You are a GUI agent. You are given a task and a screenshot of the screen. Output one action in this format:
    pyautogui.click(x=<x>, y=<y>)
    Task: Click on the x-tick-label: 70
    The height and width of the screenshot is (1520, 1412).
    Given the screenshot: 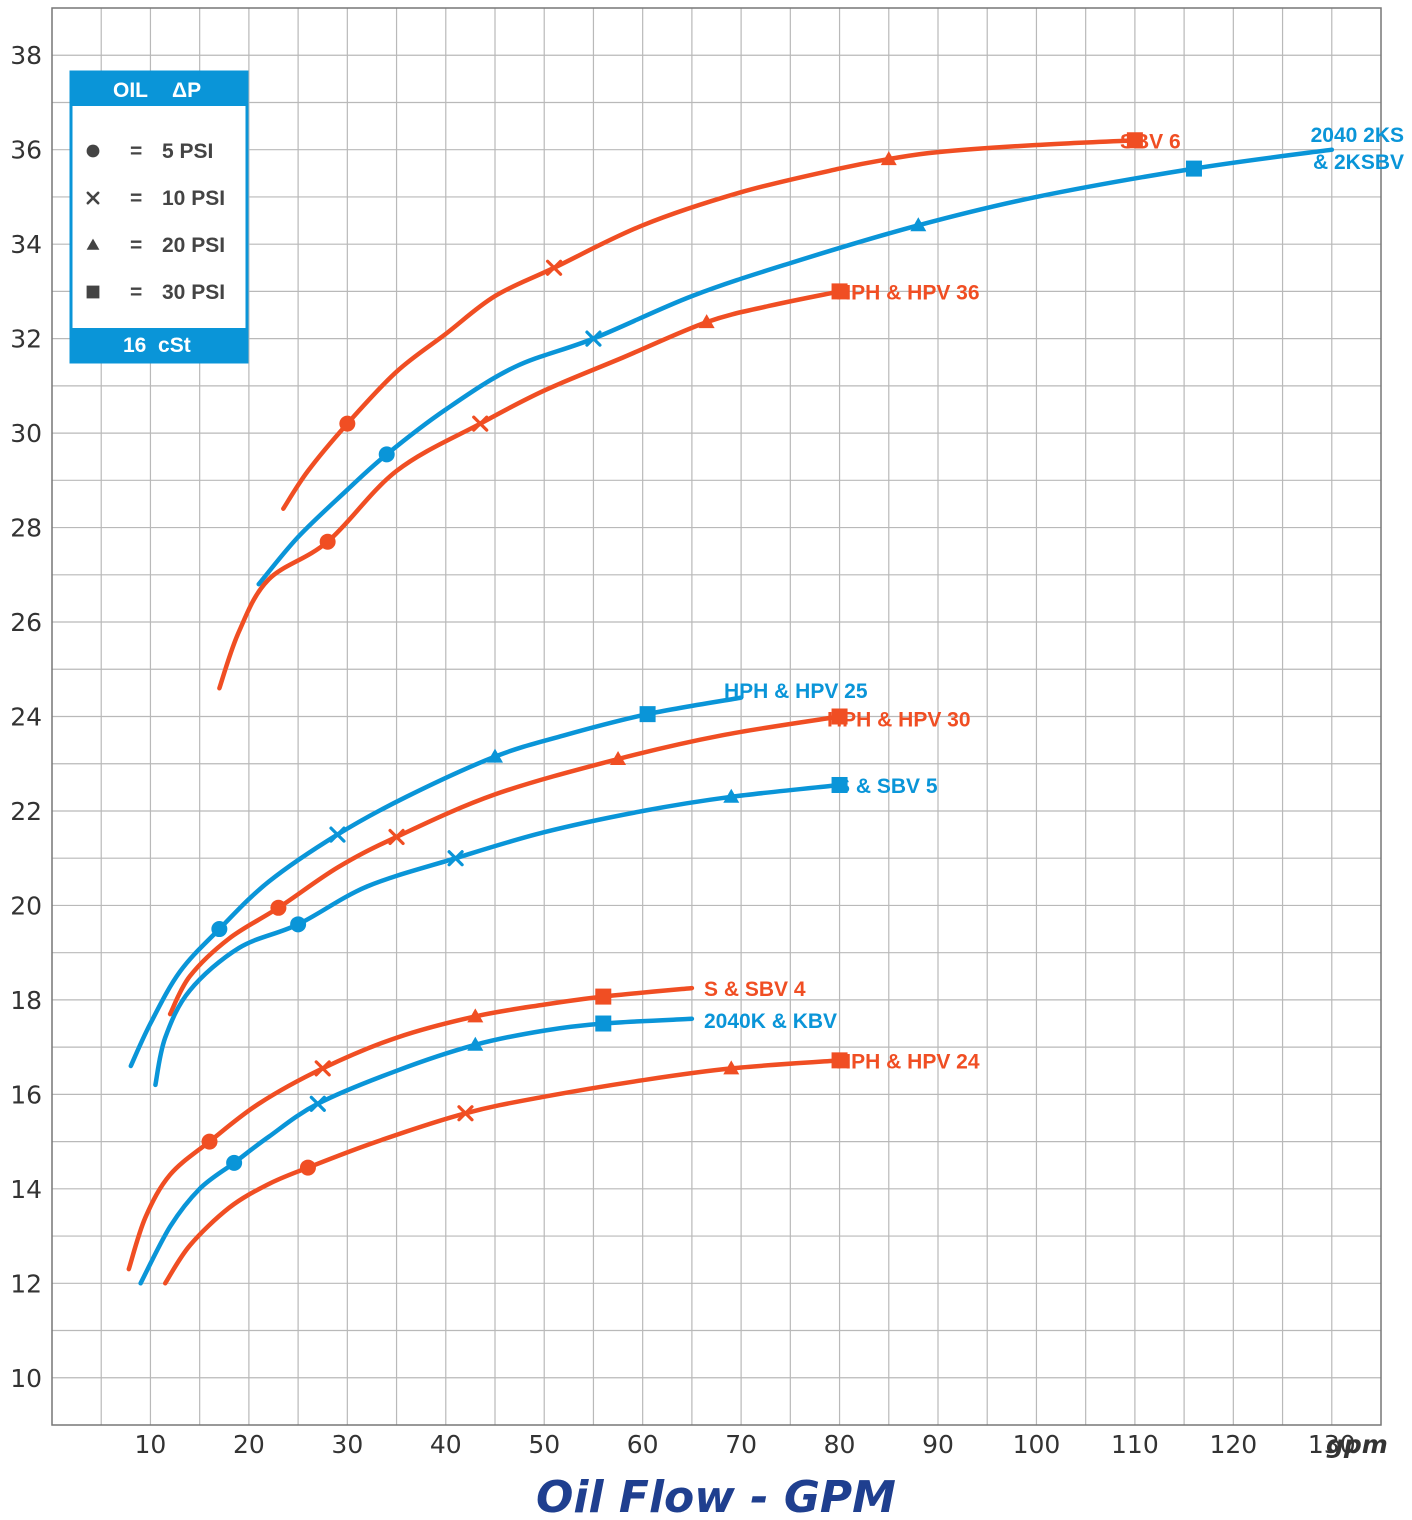 What is the action you would take?
    pyautogui.click(x=741, y=1444)
    